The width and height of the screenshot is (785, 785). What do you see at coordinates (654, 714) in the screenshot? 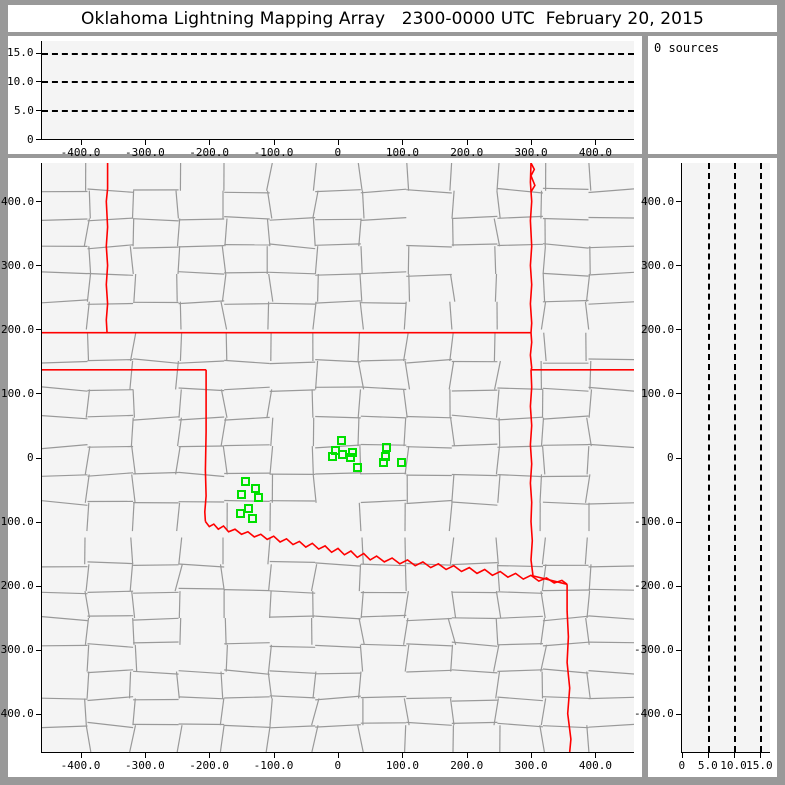
I see `y-tick-label: -400.0` at bounding box center [654, 714].